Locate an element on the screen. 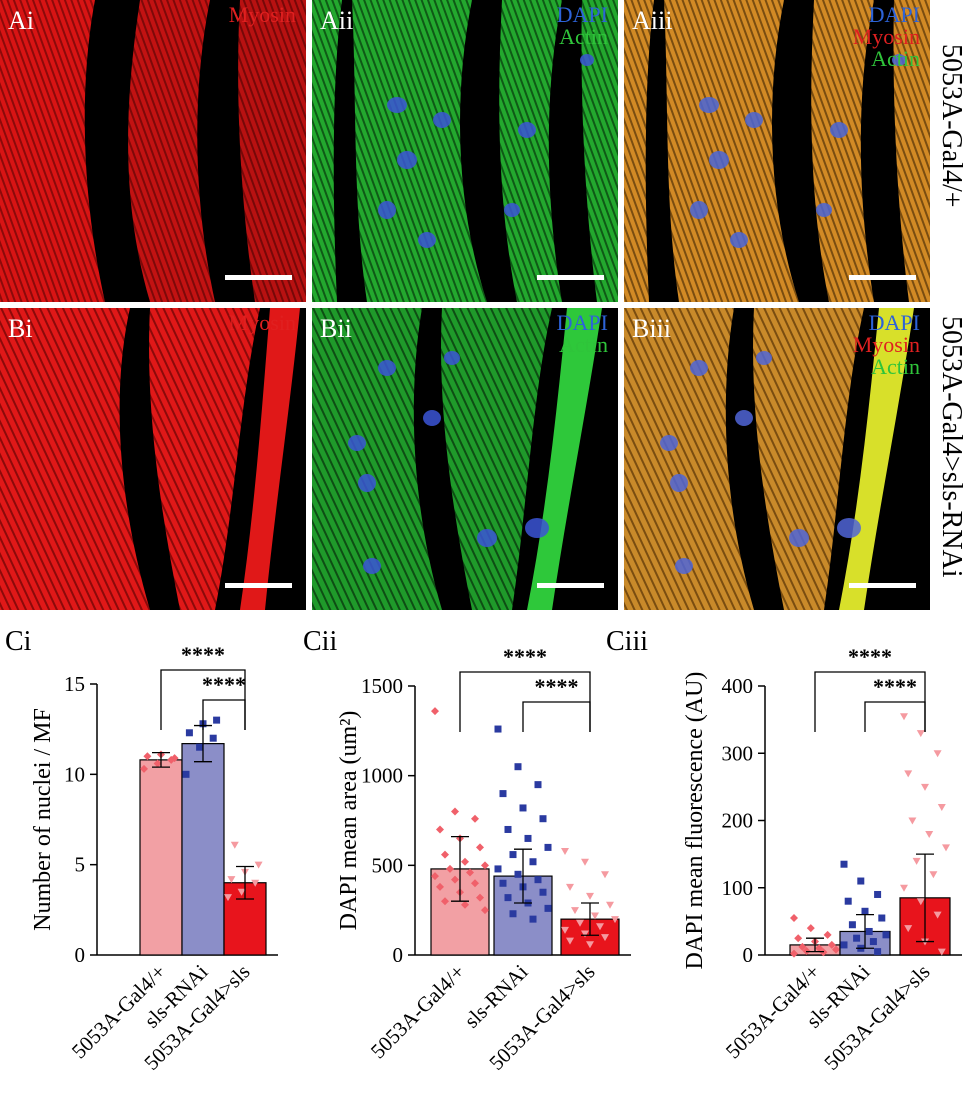 This screenshot has width=969, height=1096. panel-label: Aii is located at coordinates (337, 20).